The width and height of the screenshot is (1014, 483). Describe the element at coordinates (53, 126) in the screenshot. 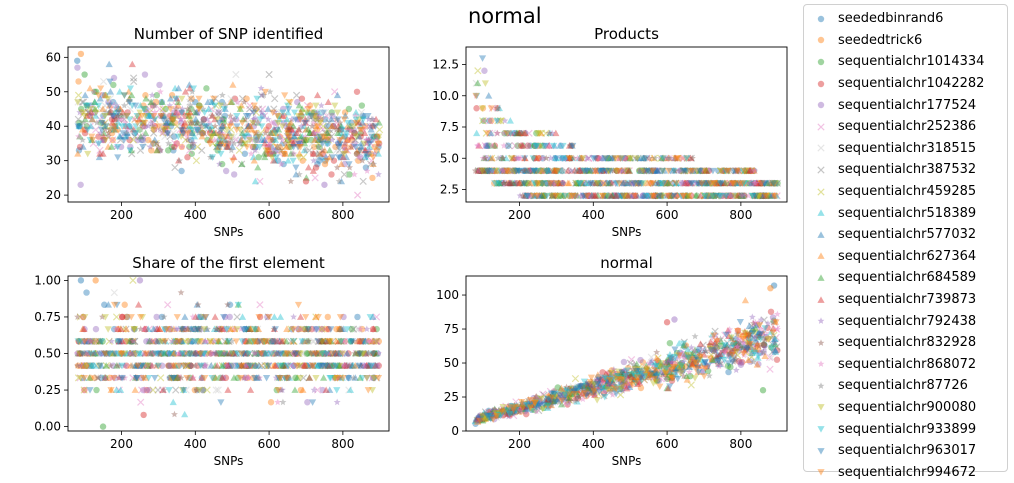

I see `y-tick-label: 40` at that location.